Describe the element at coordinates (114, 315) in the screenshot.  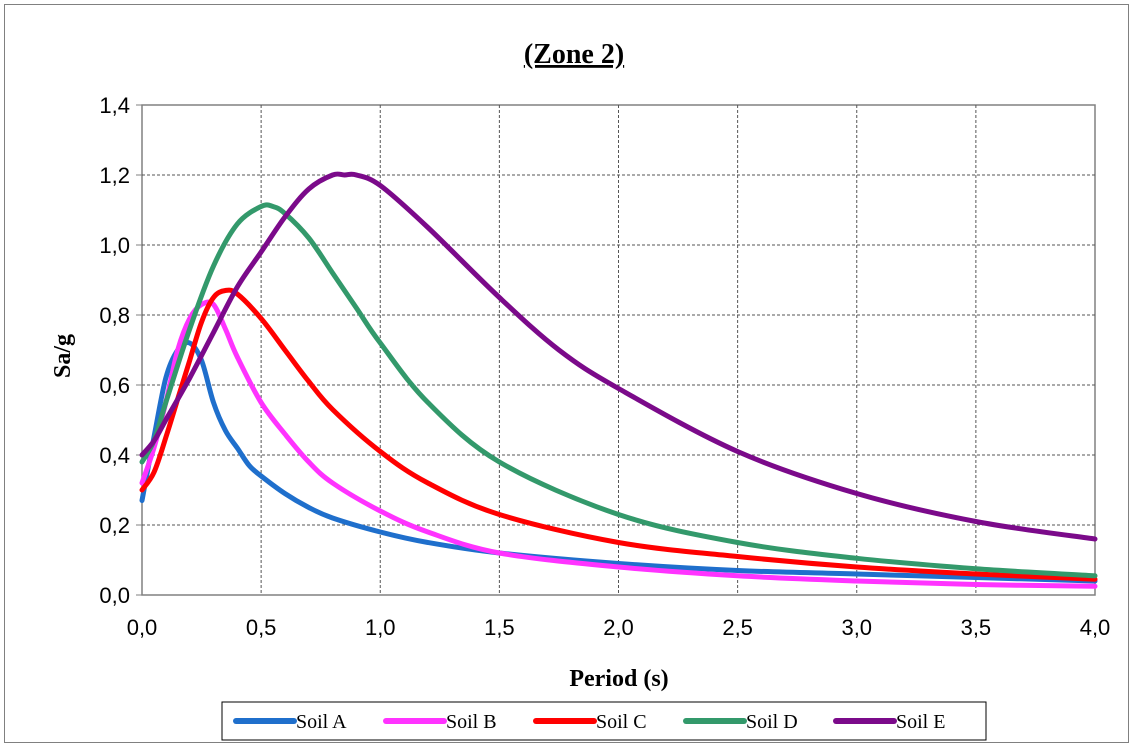
I see `y-tick-label: 0,8` at that location.